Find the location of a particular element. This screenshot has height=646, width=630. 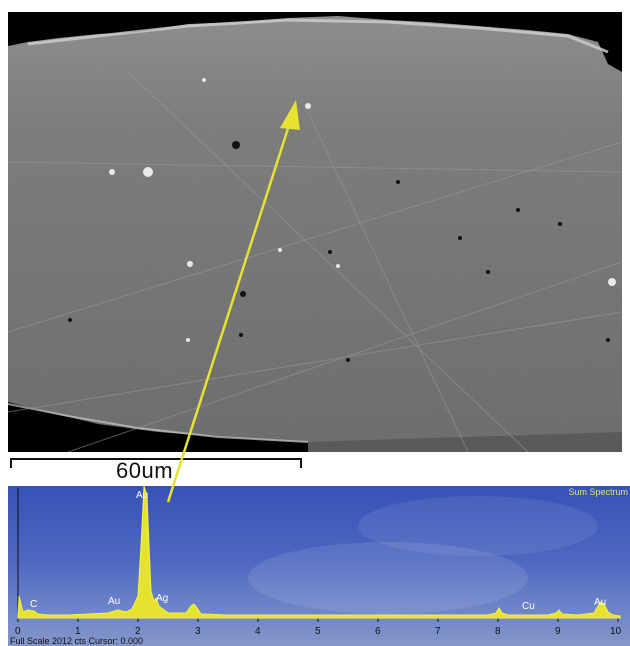

spectrum-title: Sum Spectrum is located at coordinates (598, 492).